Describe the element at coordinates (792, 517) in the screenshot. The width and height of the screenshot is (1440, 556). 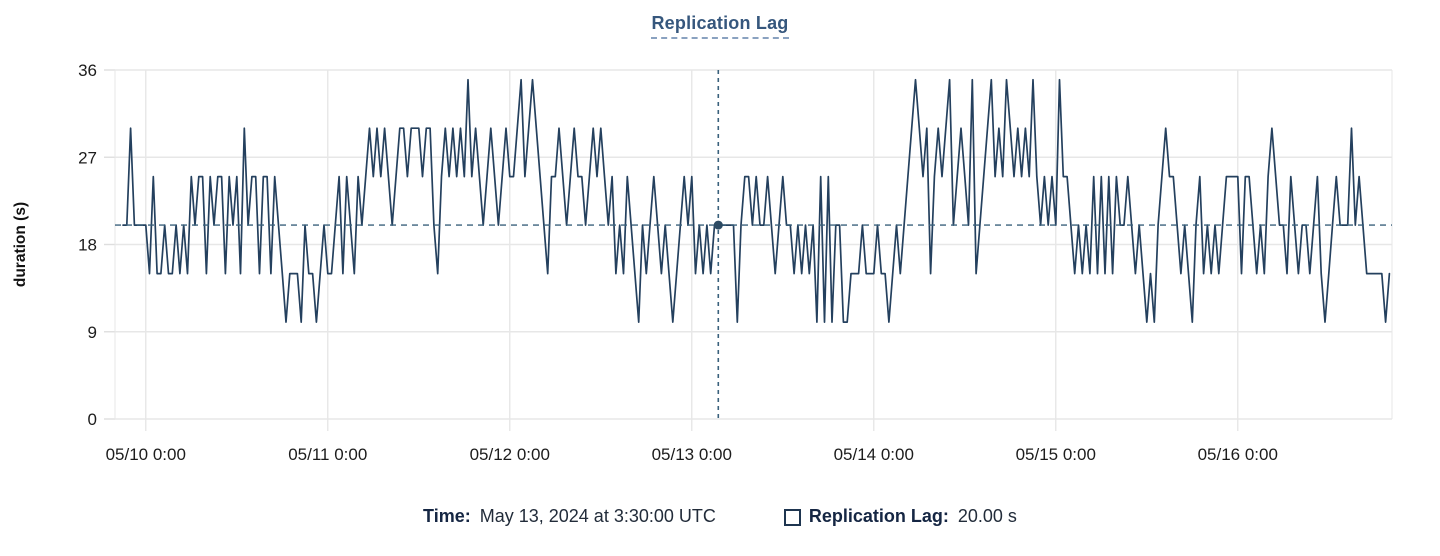
I see `series-swatch-icon` at that location.